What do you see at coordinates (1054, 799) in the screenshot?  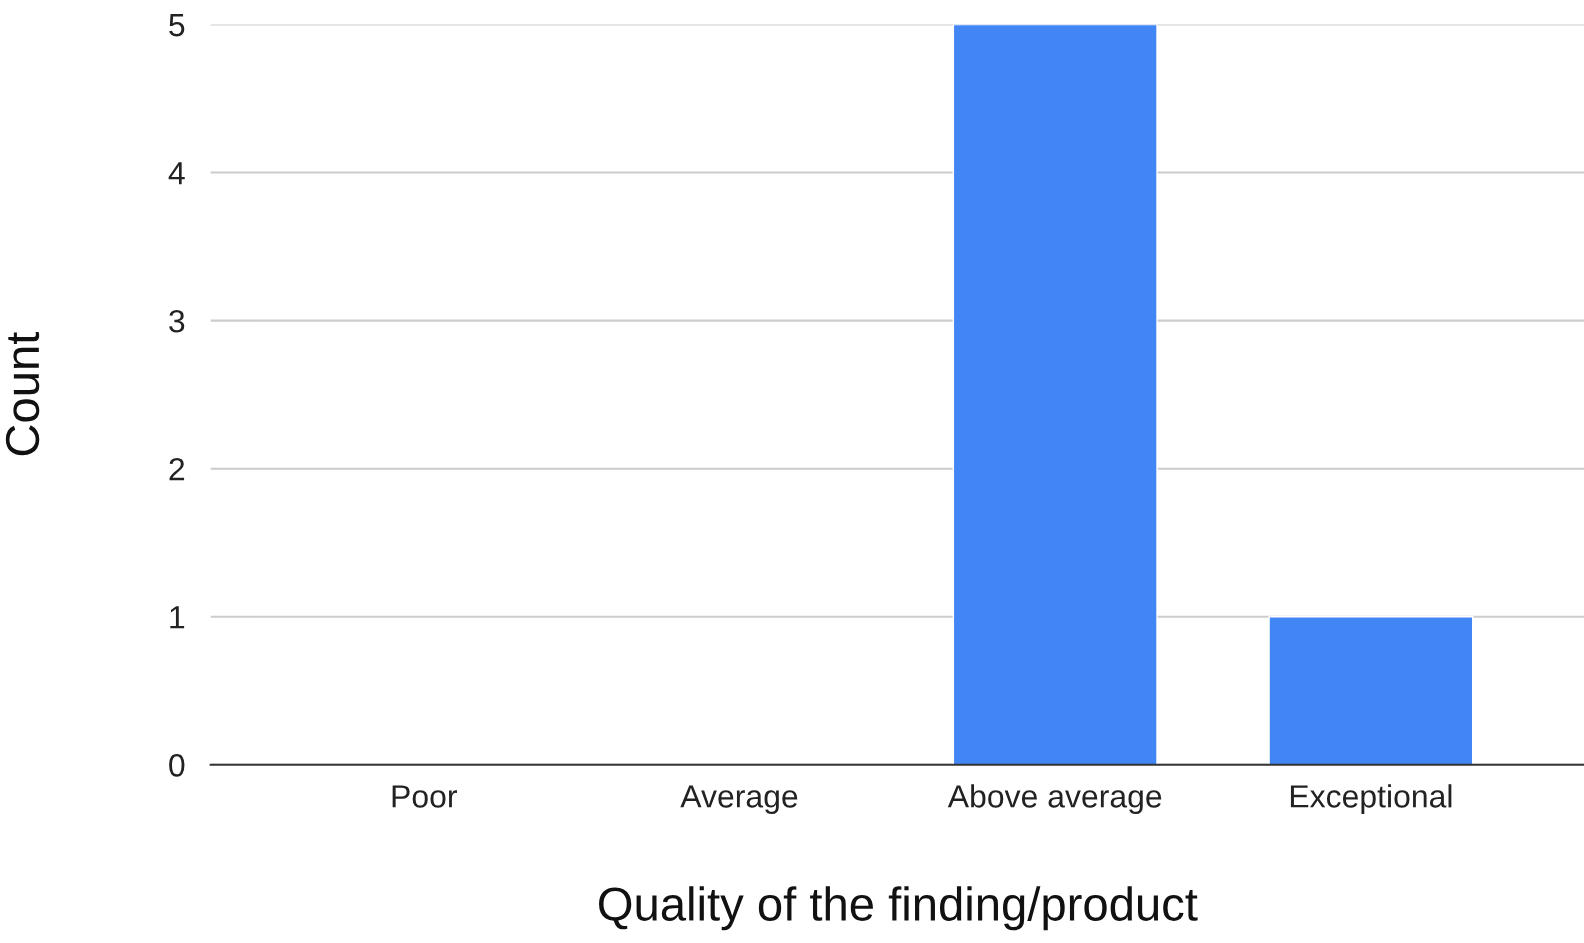 I see `x-tick-label: Above average` at bounding box center [1054, 799].